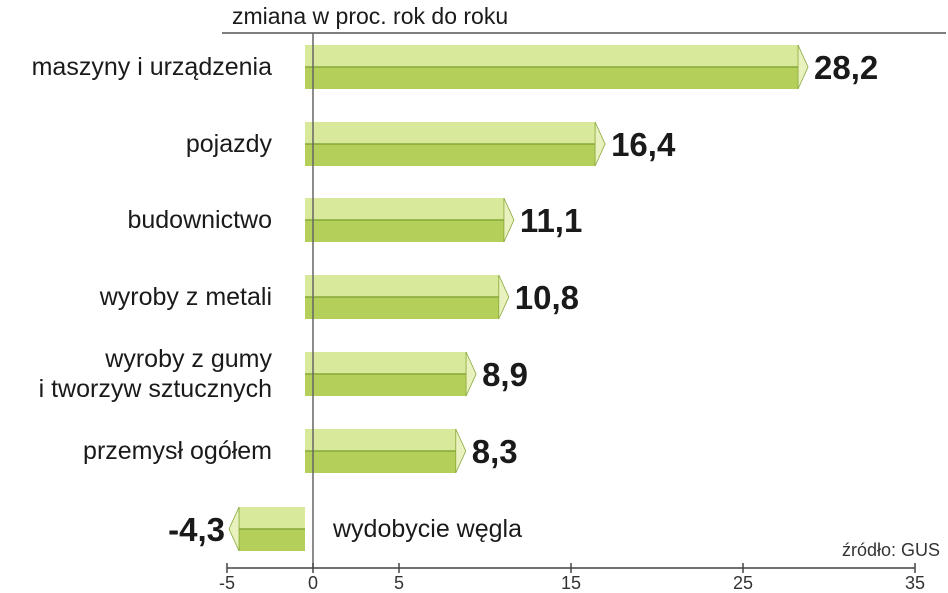 The width and height of the screenshot is (948, 593). What do you see at coordinates (846, 67) in the screenshot?
I see `value-label: 28,2` at bounding box center [846, 67].